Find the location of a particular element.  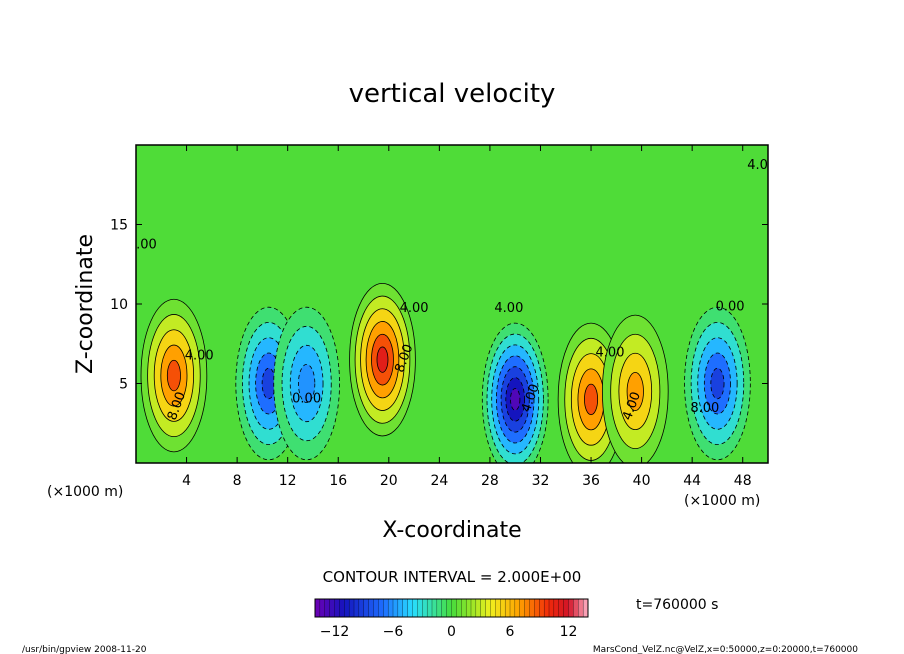

y-axis-label: Z-coordinate is located at coordinates (85, 304).